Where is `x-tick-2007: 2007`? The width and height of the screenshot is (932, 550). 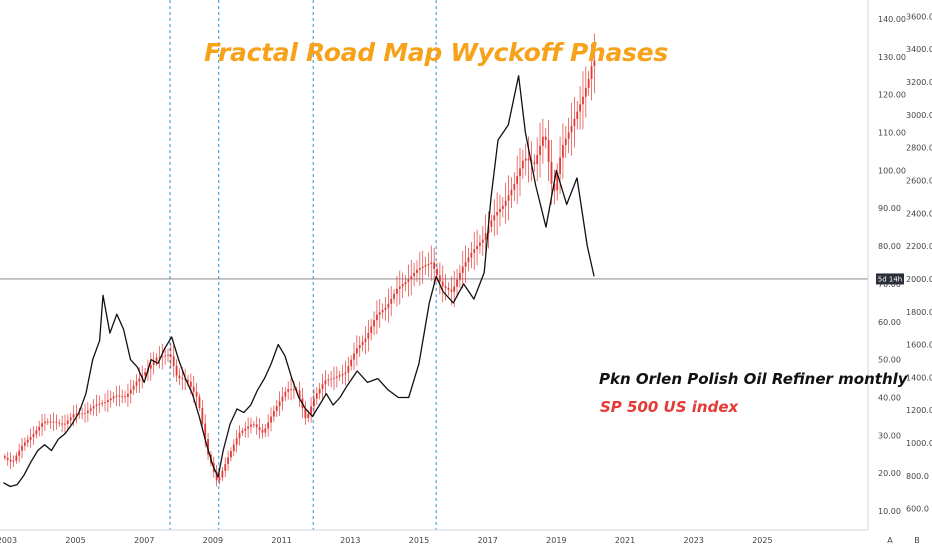 x-tick-2007: 2007 is located at coordinates (144, 540).